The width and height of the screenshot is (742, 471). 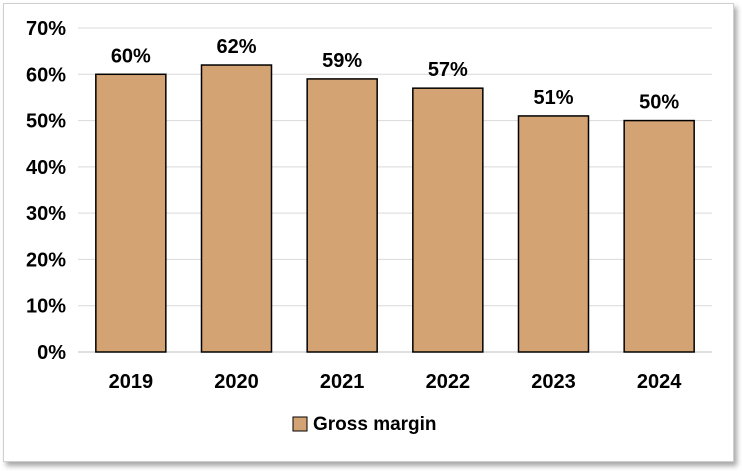 What do you see at coordinates (395, 75) in the screenshot?
I see `data-labels: 60% 62% 59% 57% 51% 50%` at bounding box center [395, 75].